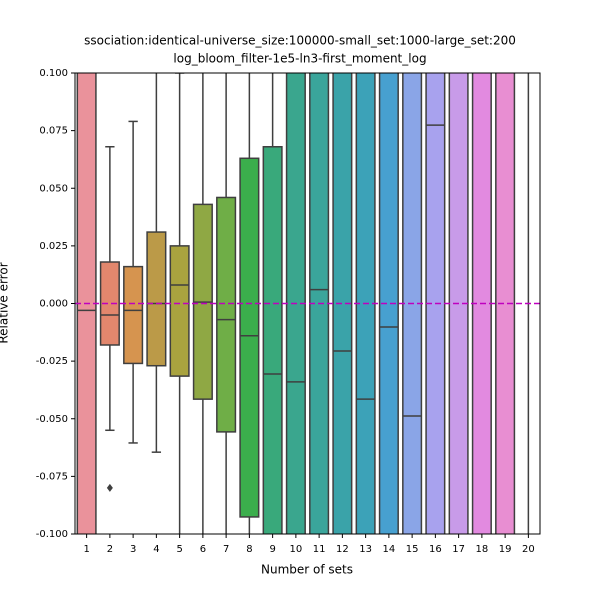  Describe the element at coordinates (52, 419) in the screenshot. I see `y-tick-label: -0.050` at that location.